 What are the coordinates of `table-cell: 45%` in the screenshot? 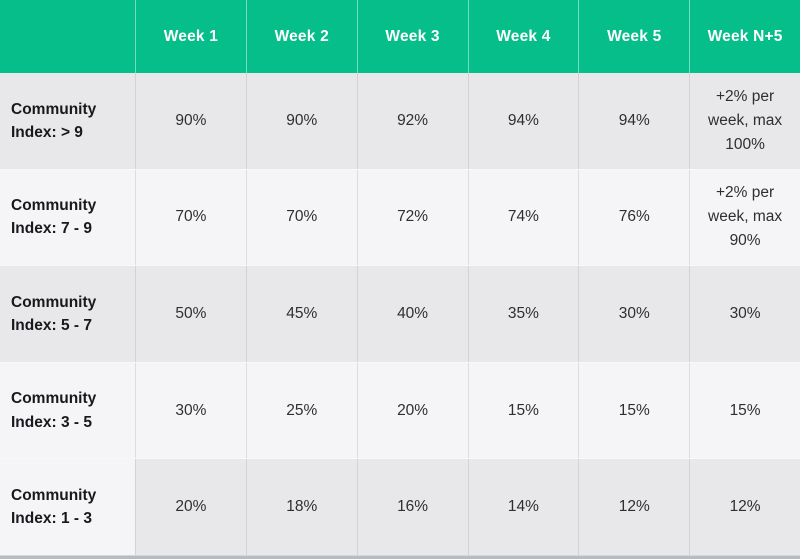 It's located at (301, 314).